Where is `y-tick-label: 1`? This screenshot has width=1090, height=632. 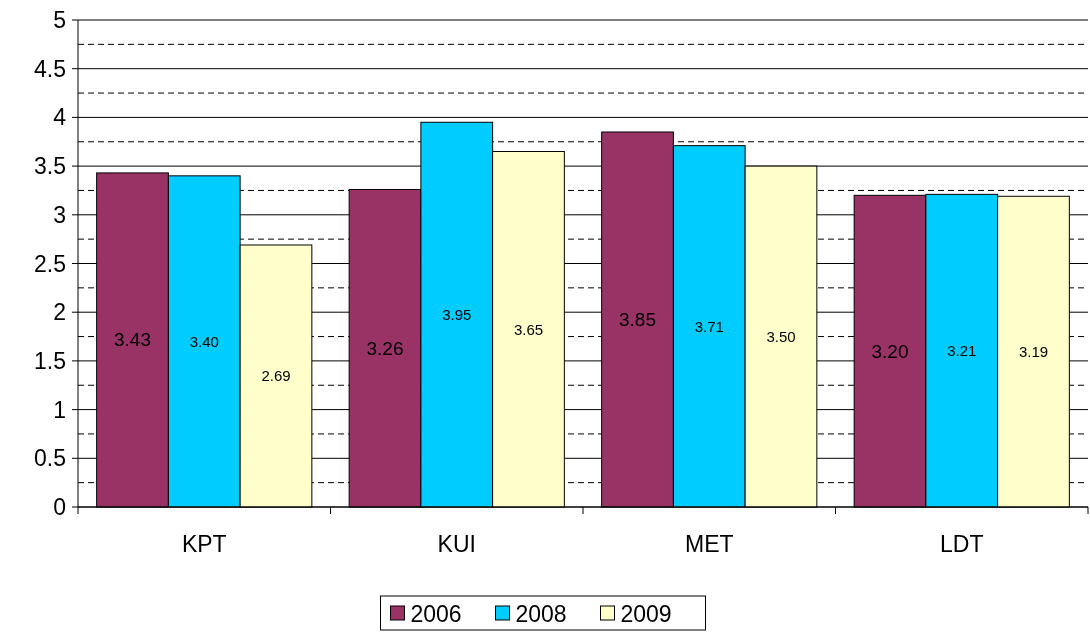
y-tick-label: 1 is located at coordinates (59, 409).